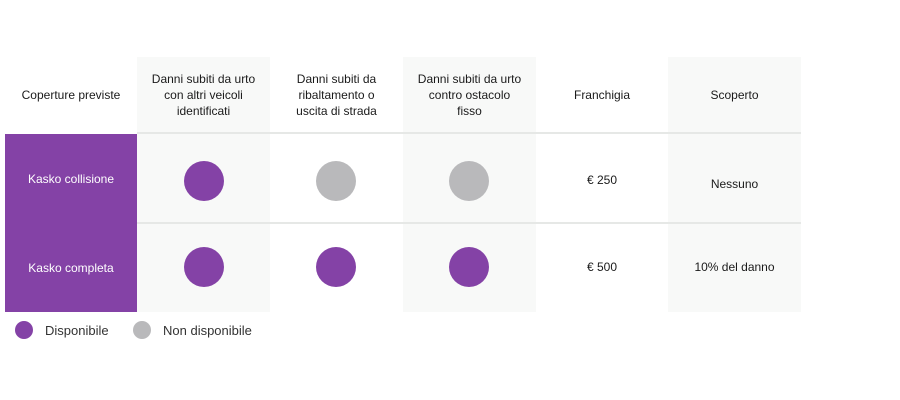 The height and width of the screenshot is (400, 900). What do you see at coordinates (336, 267) in the screenshot?
I see `availability-dot-row2-col2` at bounding box center [336, 267].